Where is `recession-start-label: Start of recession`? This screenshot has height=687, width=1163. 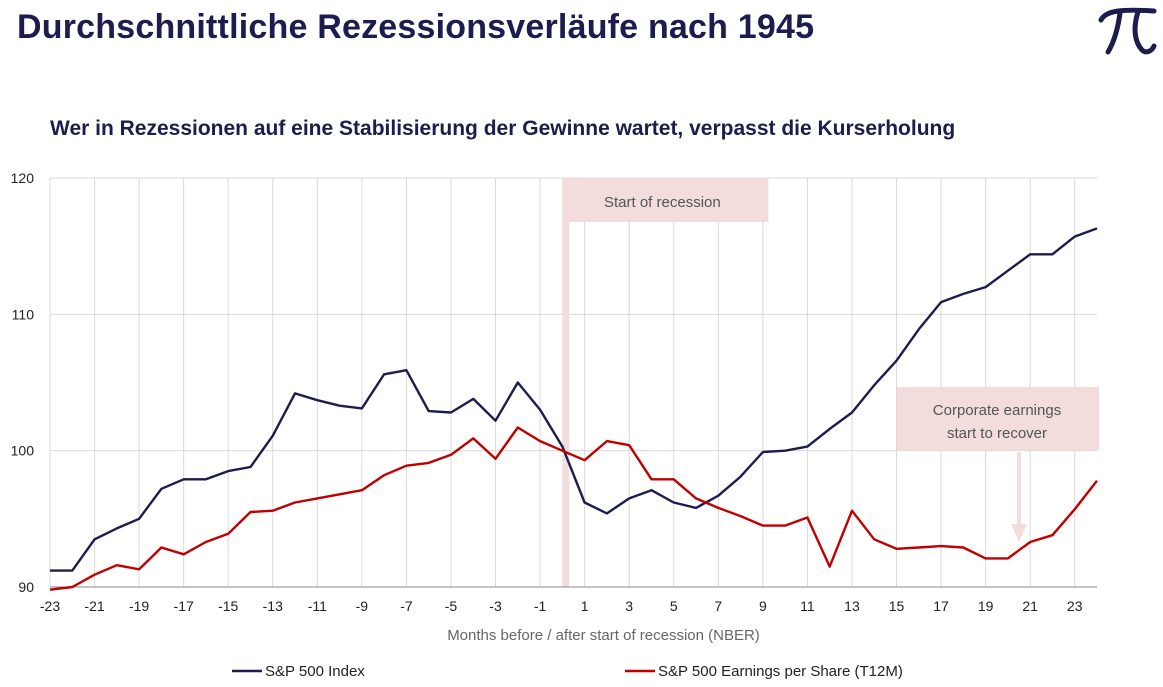
recession-start-label: Start of recession is located at coordinates (662, 202).